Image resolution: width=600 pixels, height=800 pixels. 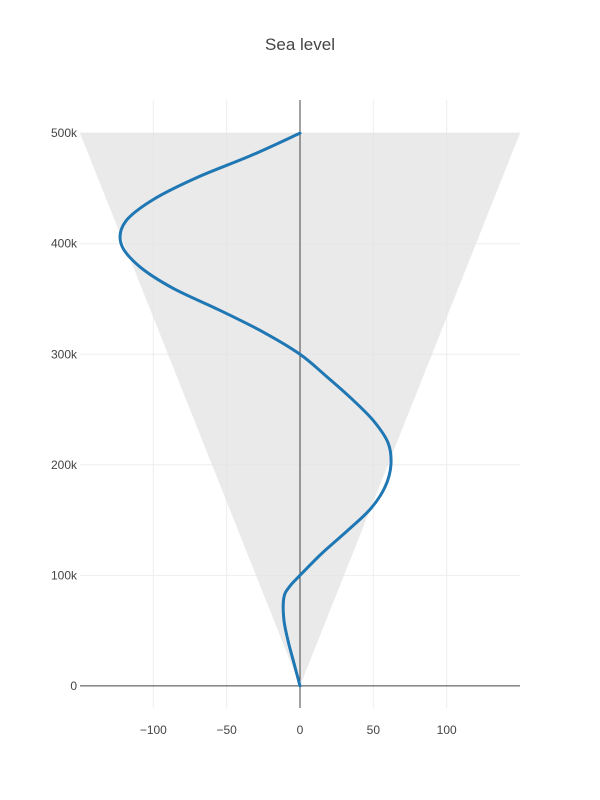 I want to click on x-tick-label: 100, so click(x=447, y=730).